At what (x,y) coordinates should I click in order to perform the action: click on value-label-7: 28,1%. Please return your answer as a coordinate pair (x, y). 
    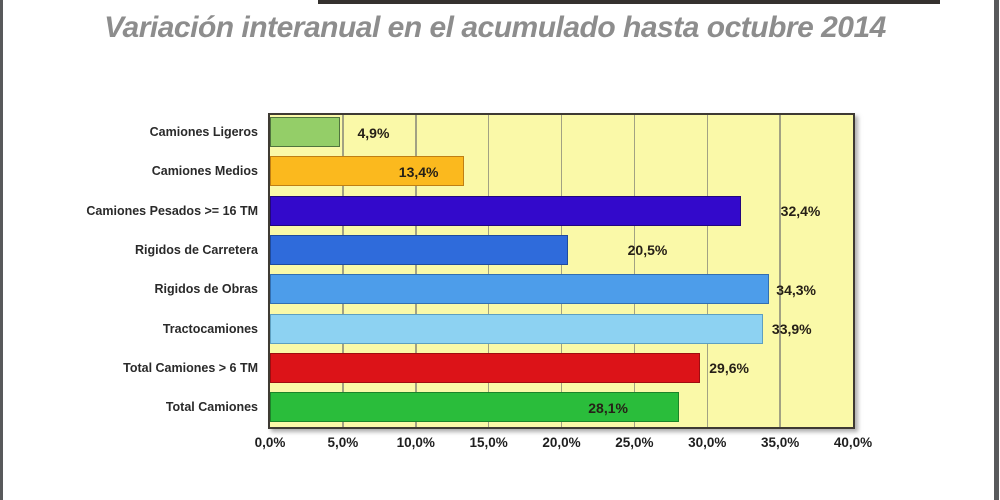
    Looking at the image, I should click on (608, 407).